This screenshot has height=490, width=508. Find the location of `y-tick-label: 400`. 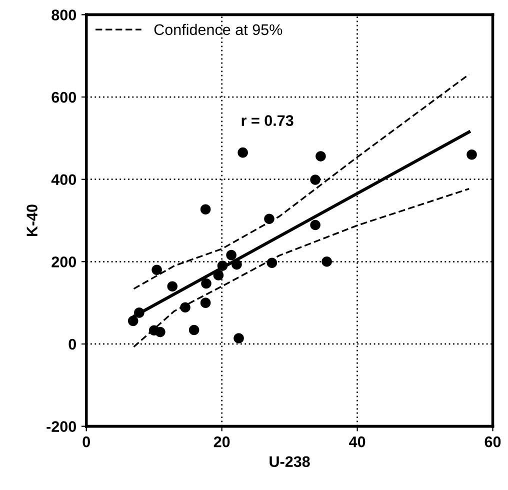

y-tick-label: 400 is located at coordinates (63, 180).